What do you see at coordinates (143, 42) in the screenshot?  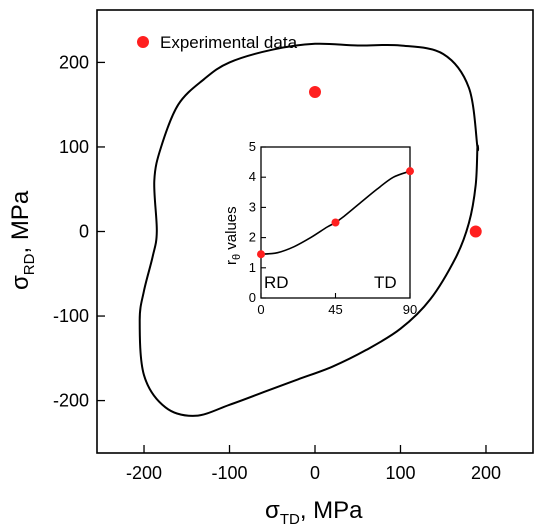 I see `legend-marker` at bounding box center [143, 42].